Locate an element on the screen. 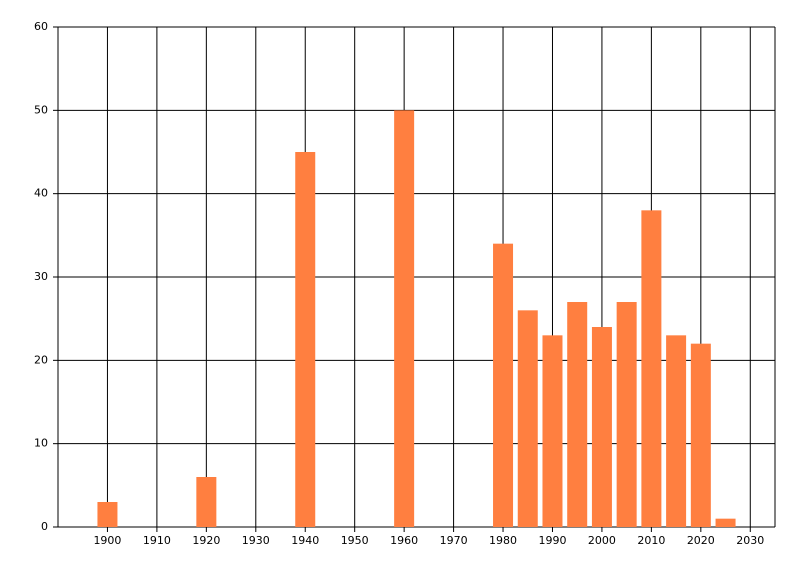 The image size is (800, 576). x-tick-label: 1950 is located at coordinates (355, 540).